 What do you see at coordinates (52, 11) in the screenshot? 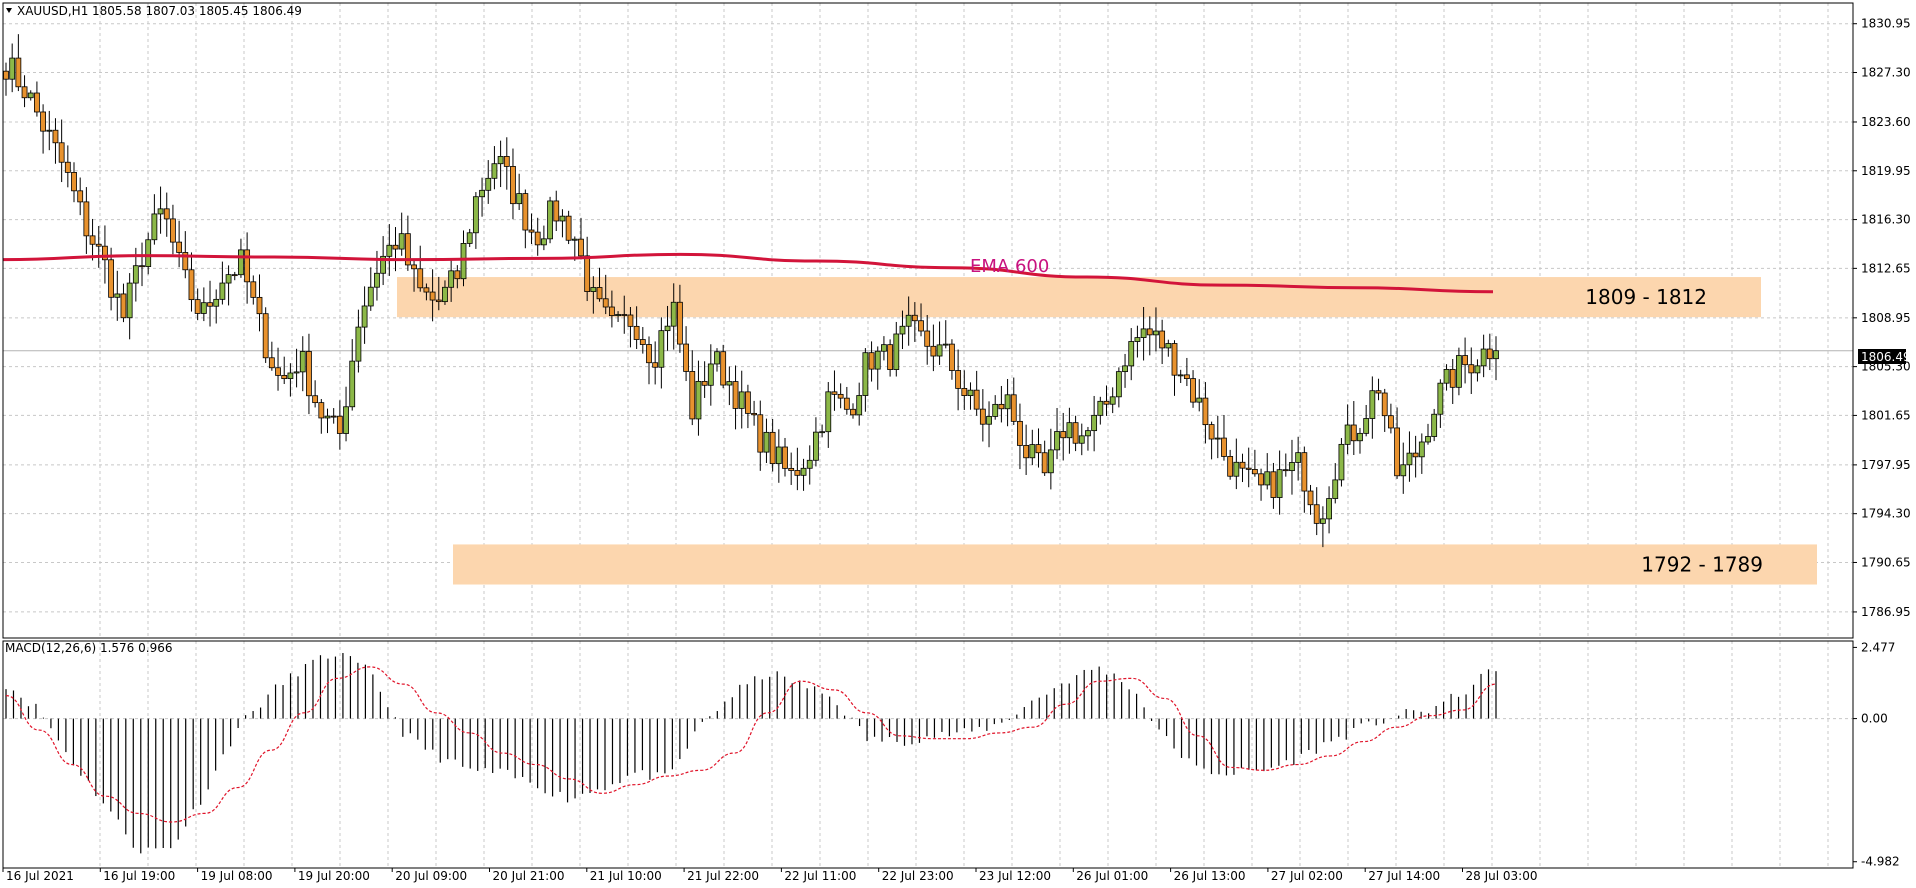
I see `symbol-label: XAUUSD,H1` at bounding box center [52, 11].